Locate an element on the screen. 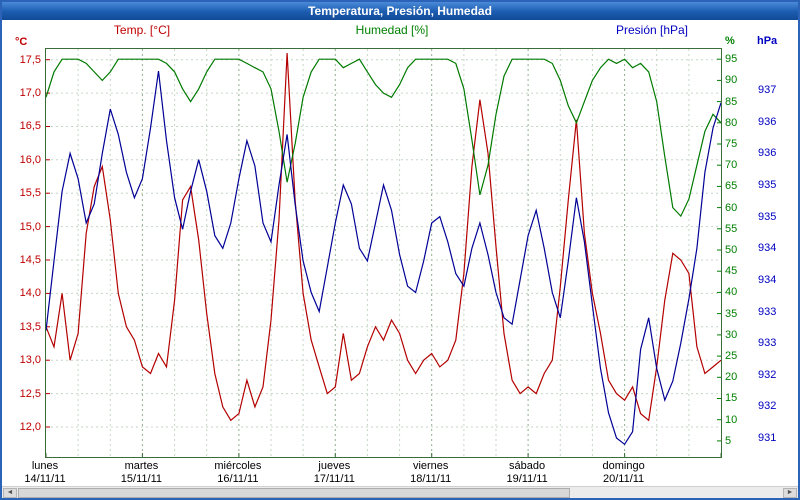 Image resolution: width=800 pixels, height=500 pixels. scrollbar-thumb is located at coordinates (294, 493).